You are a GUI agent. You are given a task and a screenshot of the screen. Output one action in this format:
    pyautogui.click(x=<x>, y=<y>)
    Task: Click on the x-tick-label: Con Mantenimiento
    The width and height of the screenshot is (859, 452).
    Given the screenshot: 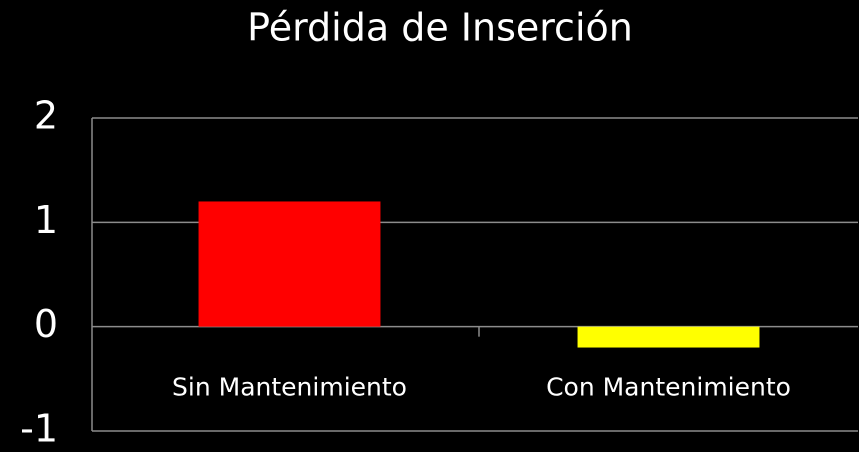 What is the action you would take?
    pyautogui.click(x=668, y=387)
    